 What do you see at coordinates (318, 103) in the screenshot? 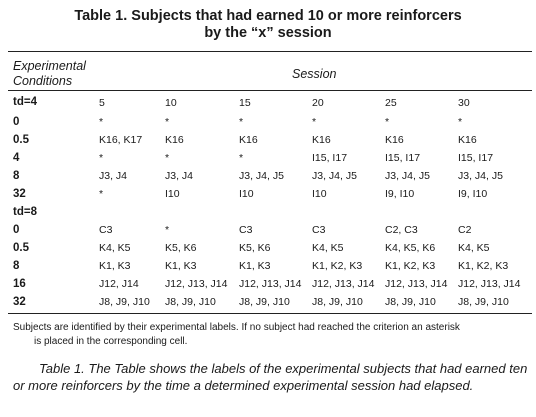
I see `session-number: 20` at bounding box center [318, 103].